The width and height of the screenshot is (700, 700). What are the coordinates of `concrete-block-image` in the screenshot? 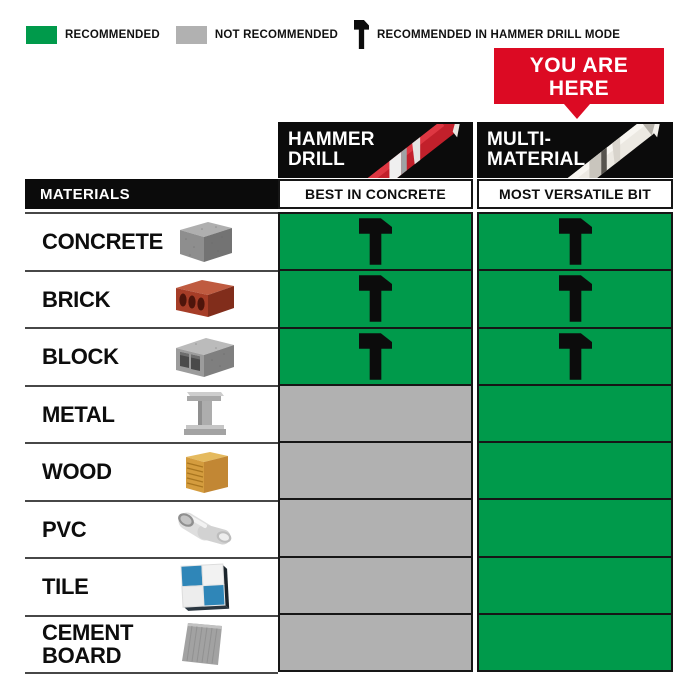 It's located at (205, 242).